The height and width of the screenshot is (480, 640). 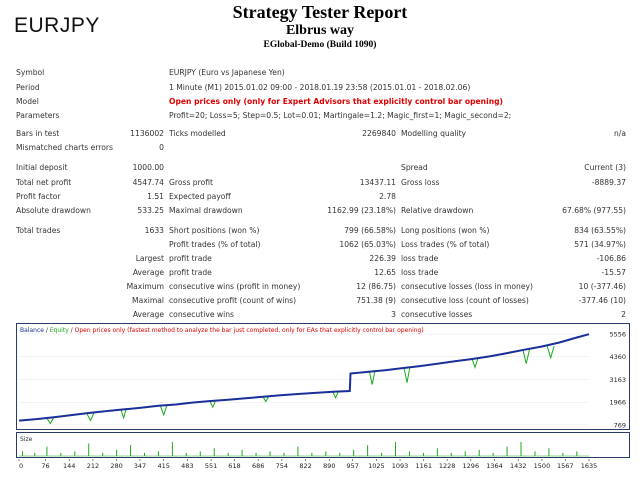 I want to click on parameters-label: Parameters, so click(x=38, y=115).